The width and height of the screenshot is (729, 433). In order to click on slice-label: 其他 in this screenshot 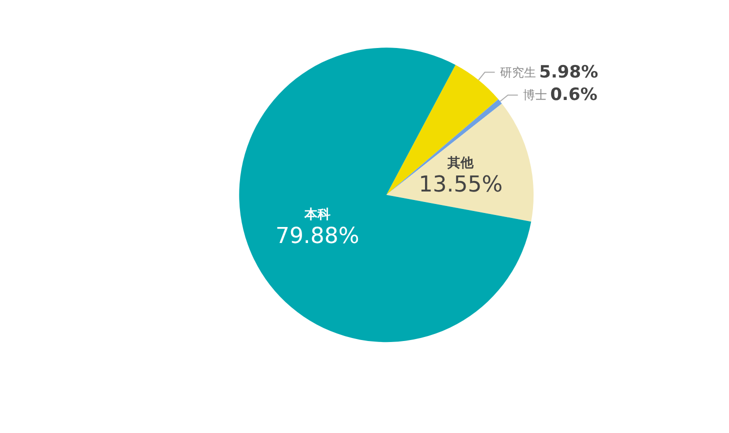, I will do `click(460, 163)`.